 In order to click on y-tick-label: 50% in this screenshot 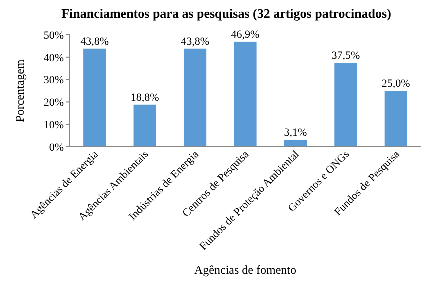, I will do `click(54, 36)`.